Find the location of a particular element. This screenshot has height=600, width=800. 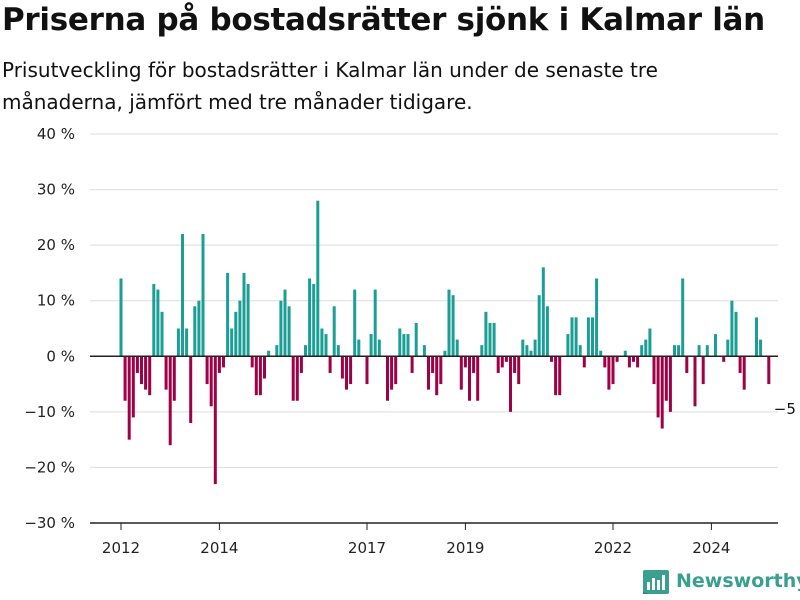

newsworthy-icon is located at coordinates (656, 582).